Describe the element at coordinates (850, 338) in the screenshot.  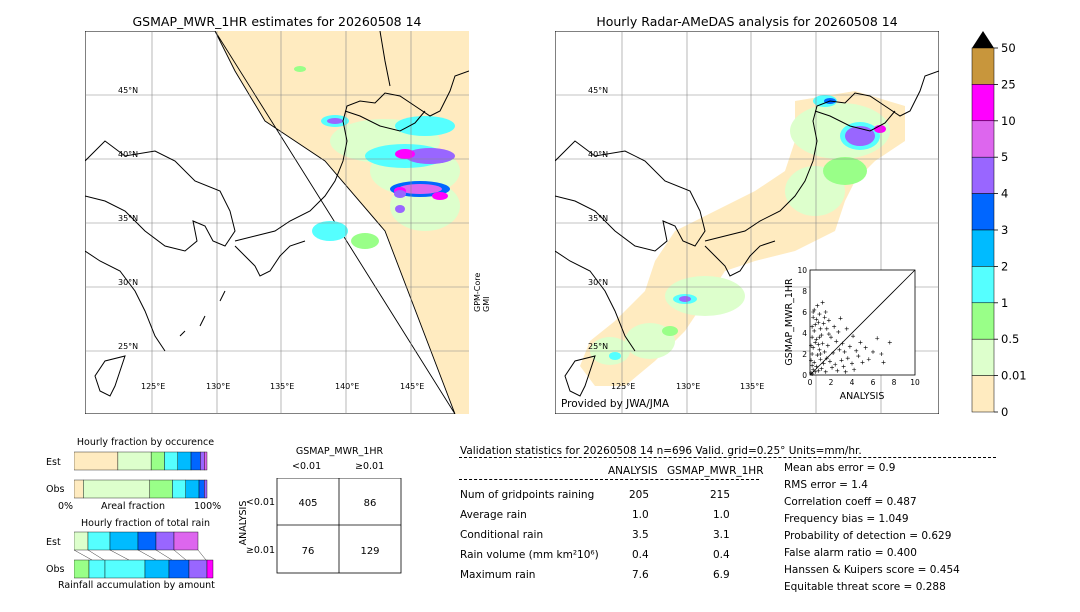
I see `scatter-points` at that location.